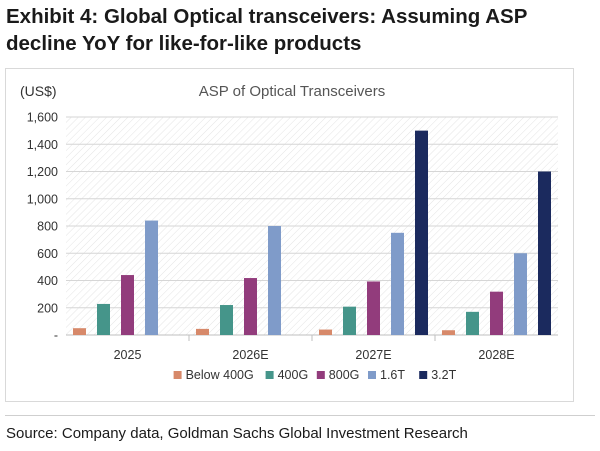 This screenshot has width=600, height=451. What do you see at coordinates (292, 91) in the screenshot?
I see `chart-title: ASP of Optical Transceivers` at bounding box center [292, 91].